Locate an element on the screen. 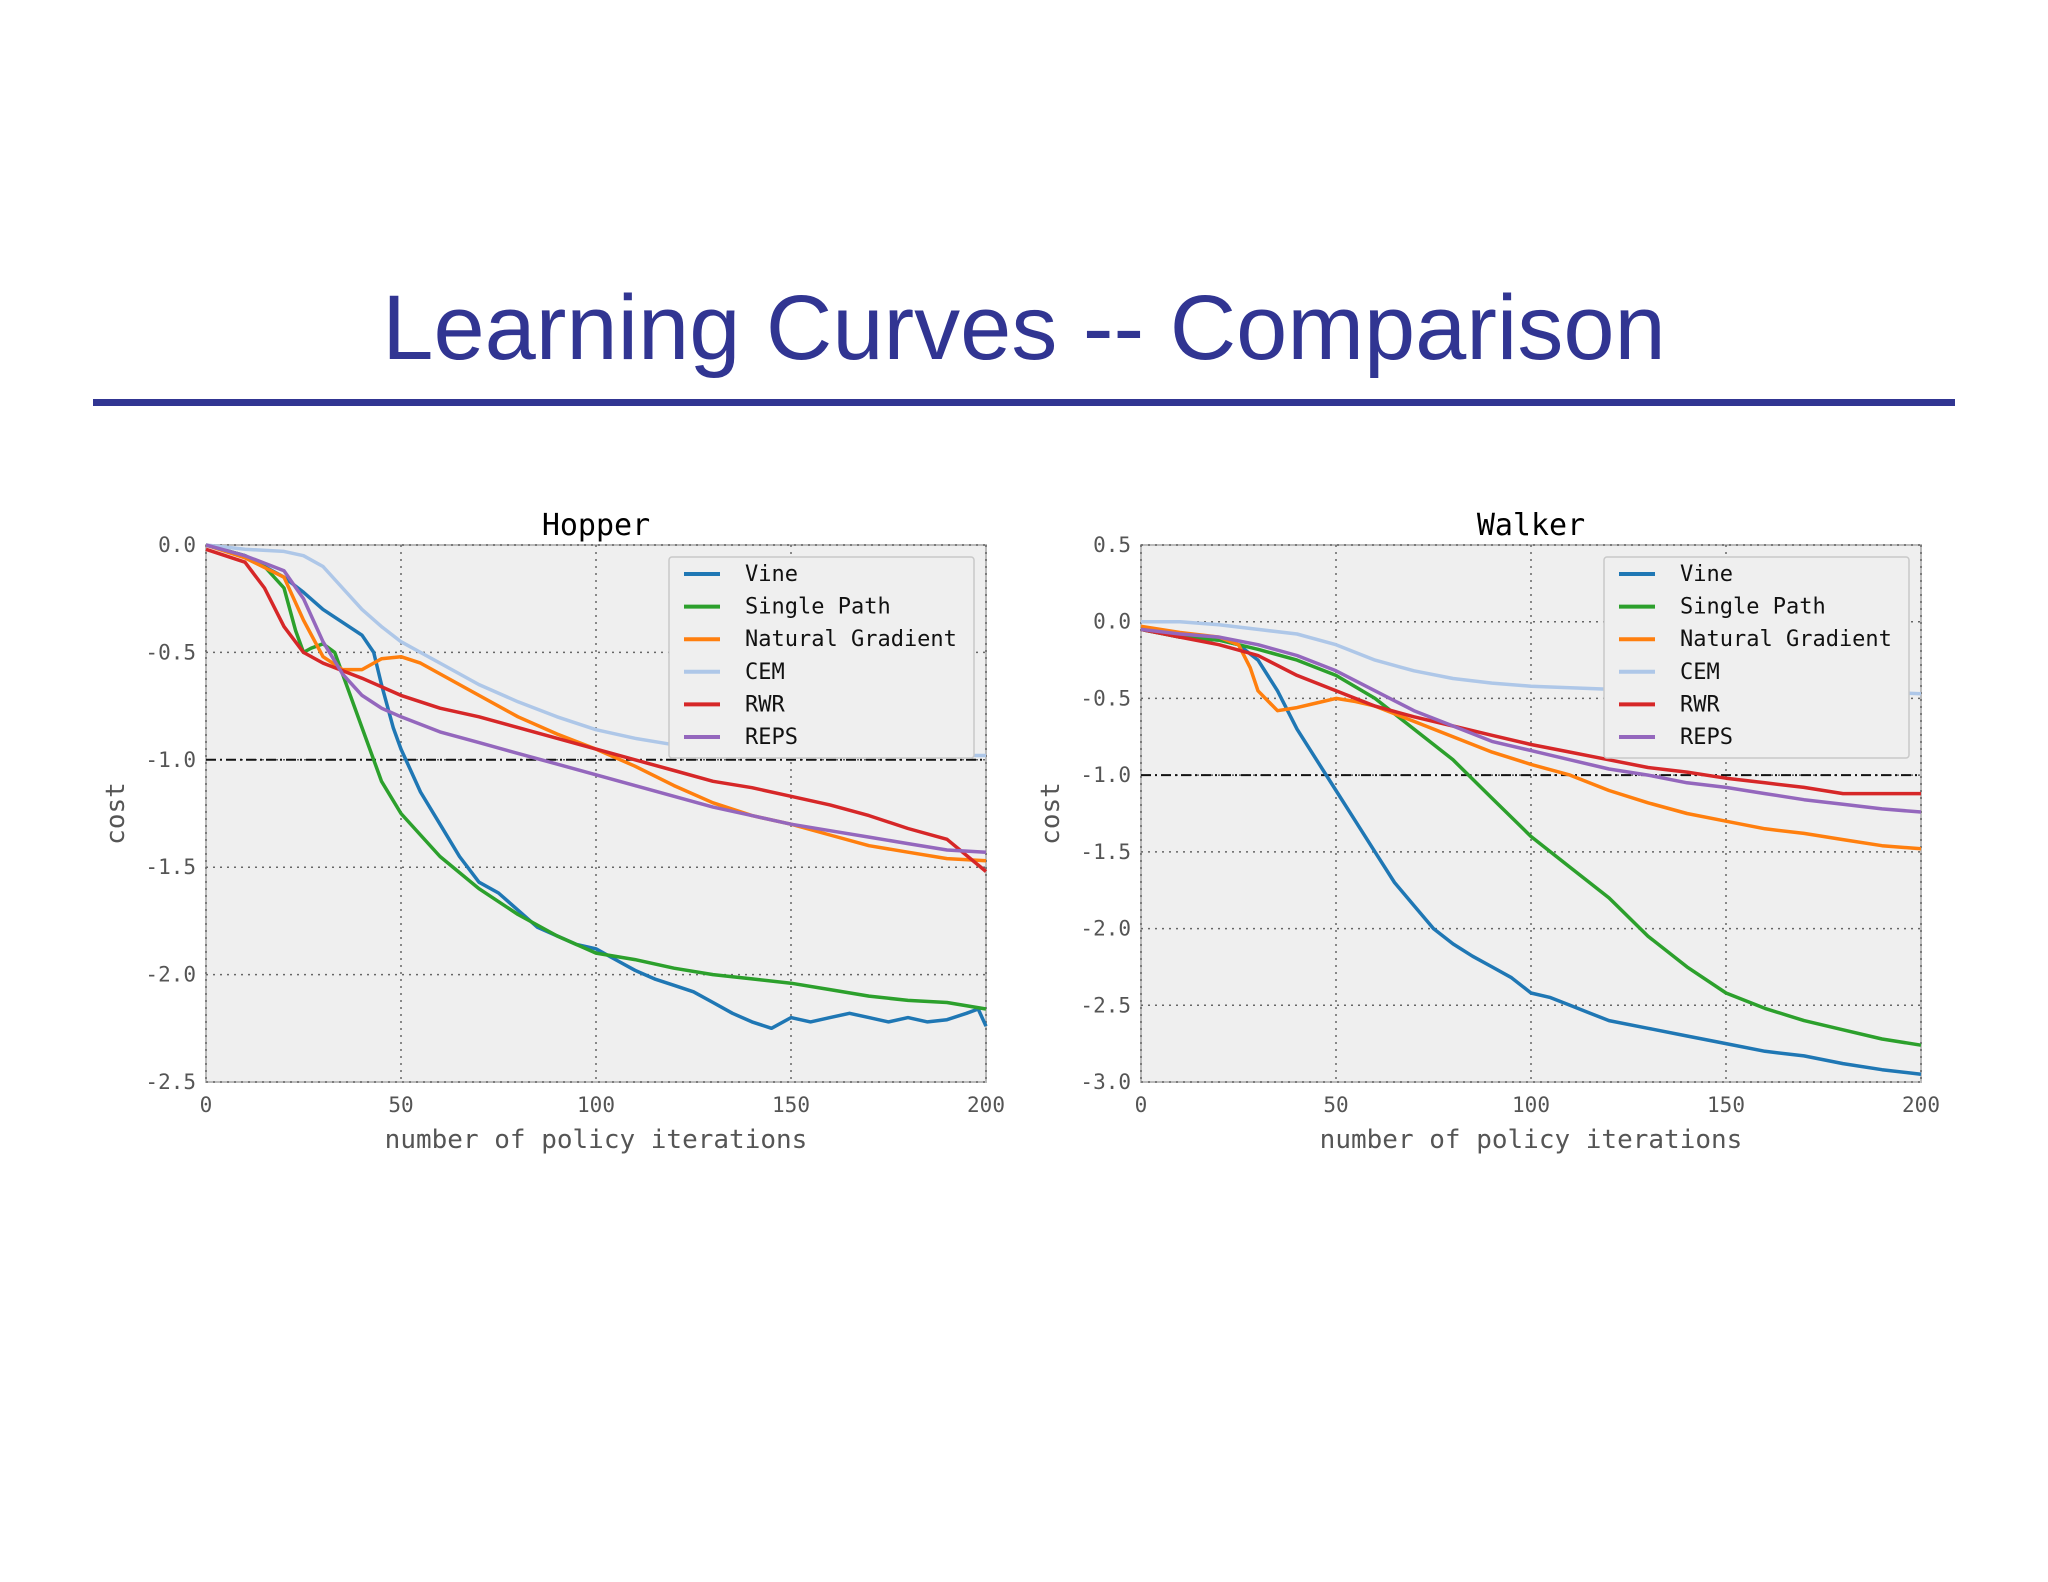  y-tick-label: 0.5 is located at coordinates (1112, 545).